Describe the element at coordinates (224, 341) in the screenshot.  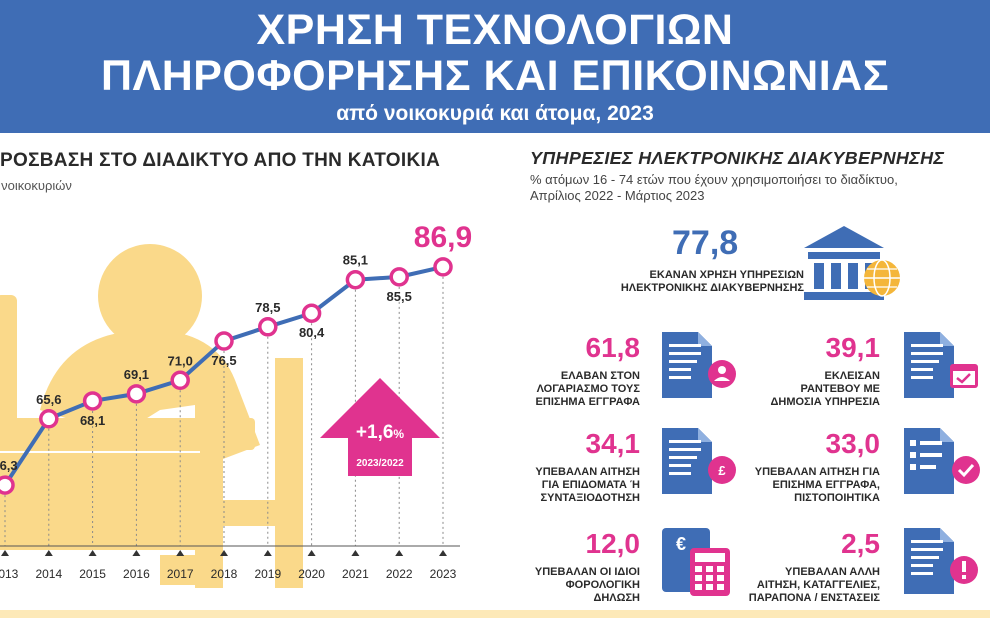
I see `data-point-2018` at that location.